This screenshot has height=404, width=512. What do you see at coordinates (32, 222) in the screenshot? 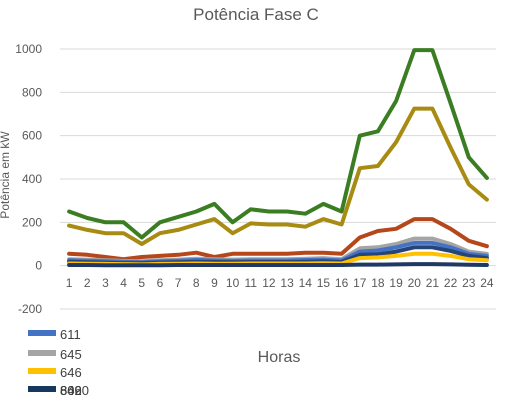
I see `y-tick-label: 200` at bounding box center [32, 222].